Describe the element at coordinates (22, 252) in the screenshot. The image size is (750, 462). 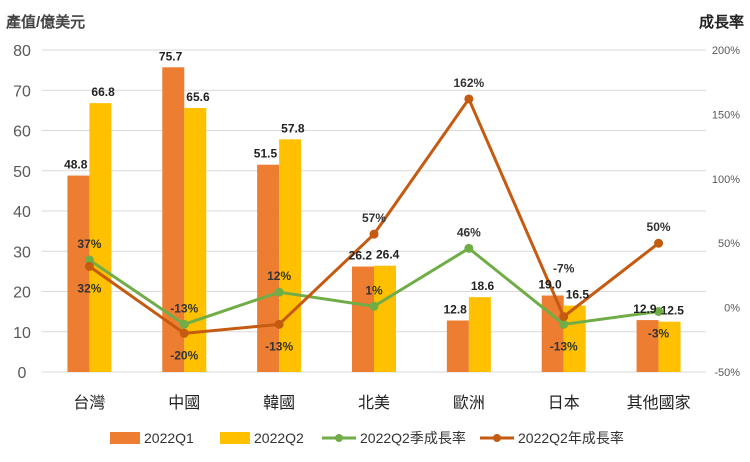
I see `left-tick-label: 30` at that location.